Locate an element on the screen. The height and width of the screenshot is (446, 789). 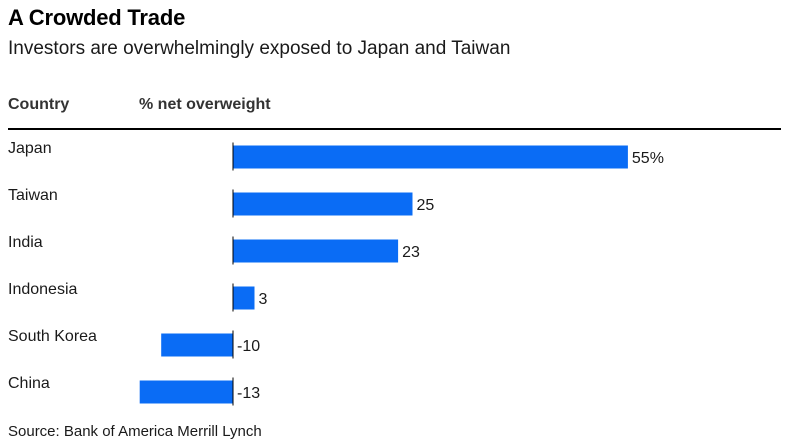
source-note: Source: Bank of America Merrill Lynch is located at coordinates (135, 431).